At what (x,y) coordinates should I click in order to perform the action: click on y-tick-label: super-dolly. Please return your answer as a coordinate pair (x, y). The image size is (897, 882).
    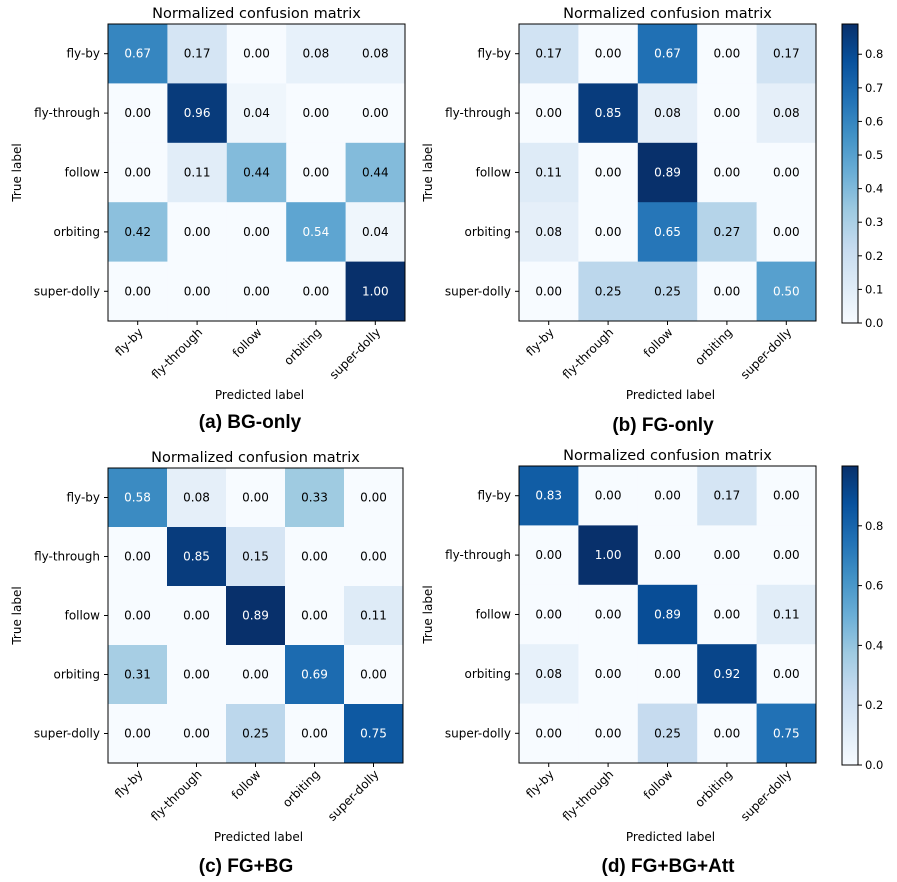
    Looking at the image, I should click on (478, 291).